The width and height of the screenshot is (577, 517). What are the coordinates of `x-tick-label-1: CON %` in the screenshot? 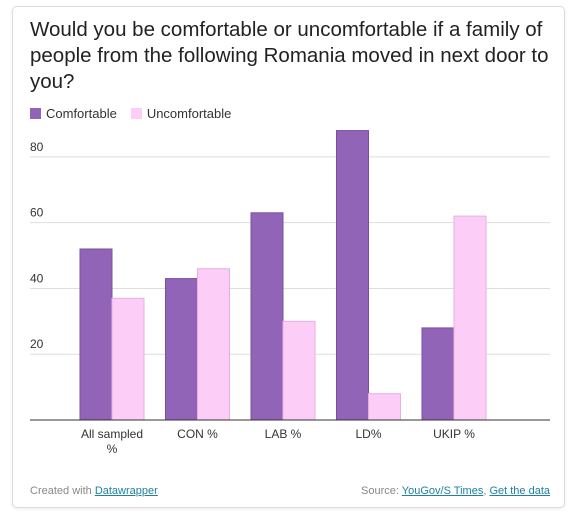 It's located at (197, 434).